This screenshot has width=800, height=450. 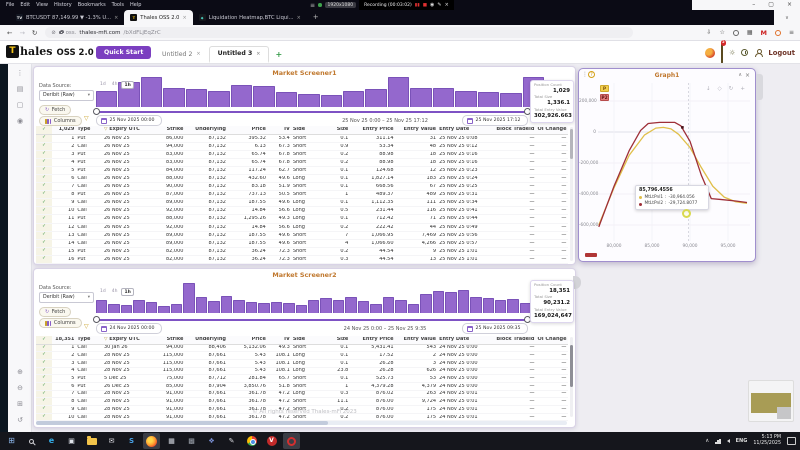 I want to click on theme-sun-icon: ☼, so click(x=732, y=52).